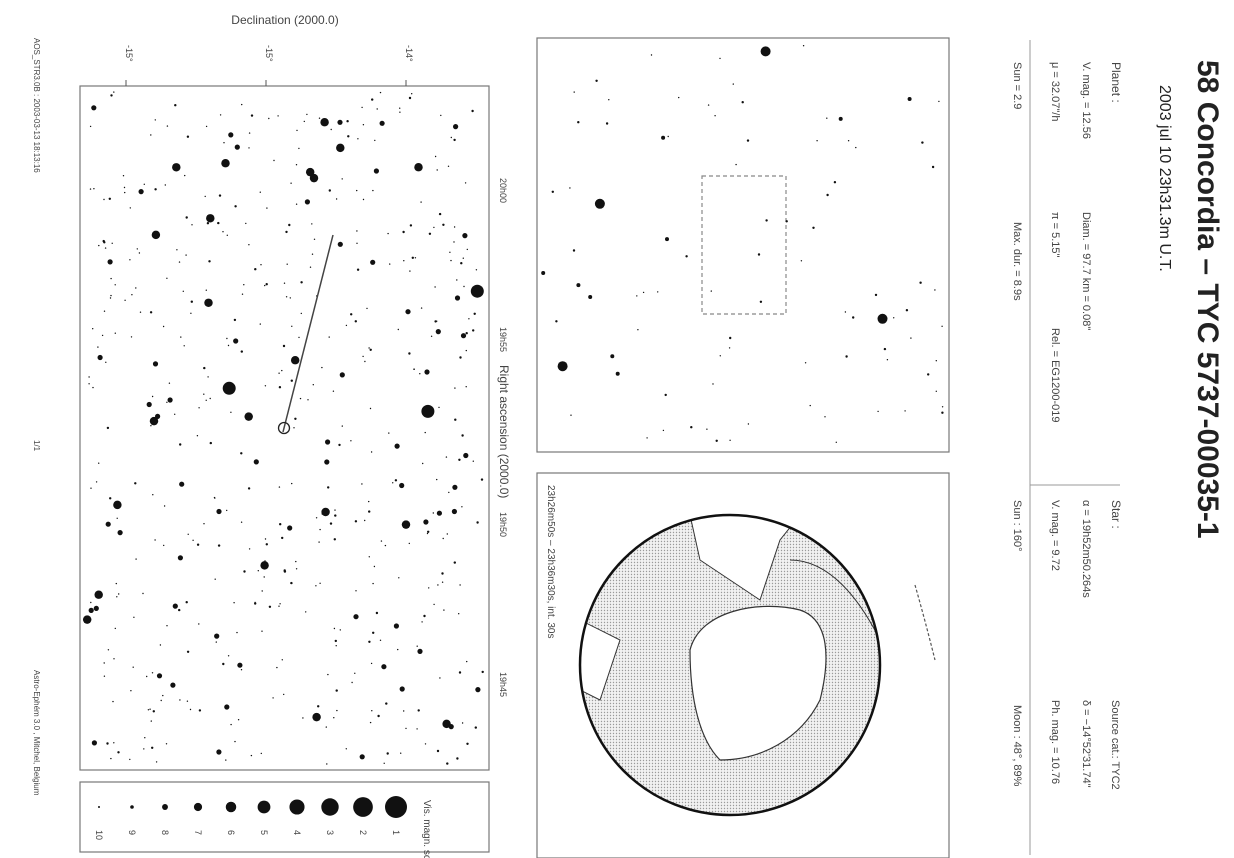  Describe the element at coordinates (1055, 91) in the screenshot. I see `planet-mu: μ = 32.07"/h` at that location.